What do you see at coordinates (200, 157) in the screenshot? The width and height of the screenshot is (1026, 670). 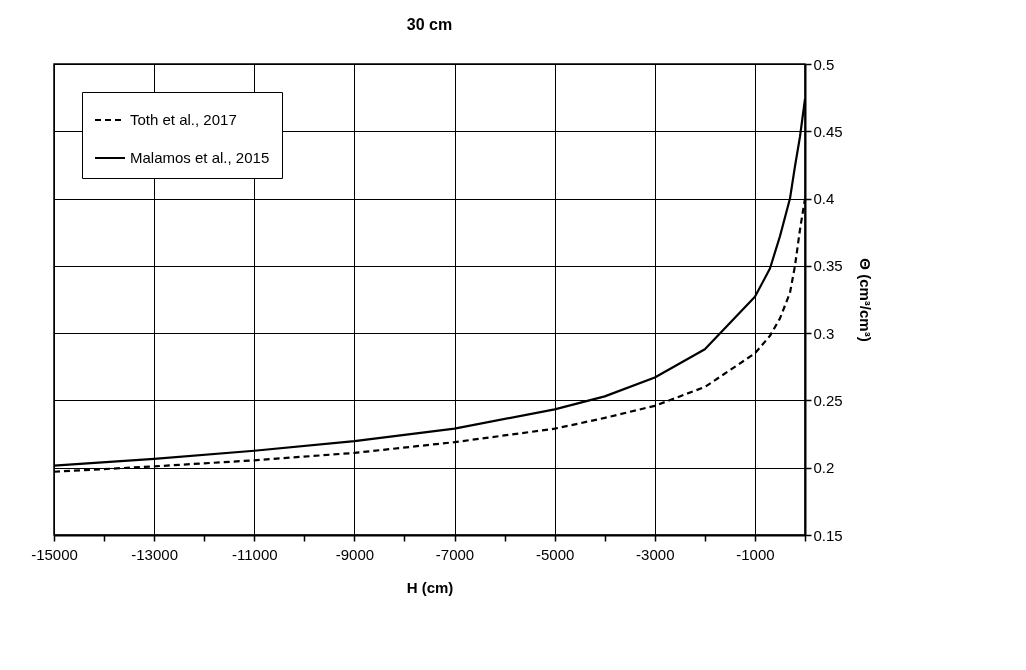 I see `legend-label: Malamos et al., 2015` at bounding box center [200, 157].